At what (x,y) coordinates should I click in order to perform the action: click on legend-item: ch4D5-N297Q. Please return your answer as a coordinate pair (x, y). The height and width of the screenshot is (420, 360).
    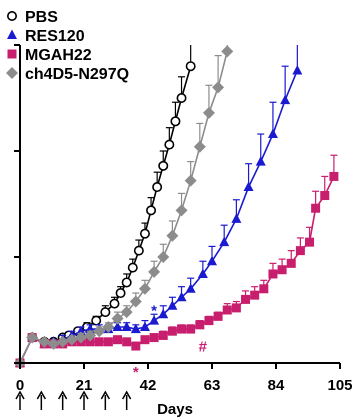
    Looking at the image, I should click on (67, 74).